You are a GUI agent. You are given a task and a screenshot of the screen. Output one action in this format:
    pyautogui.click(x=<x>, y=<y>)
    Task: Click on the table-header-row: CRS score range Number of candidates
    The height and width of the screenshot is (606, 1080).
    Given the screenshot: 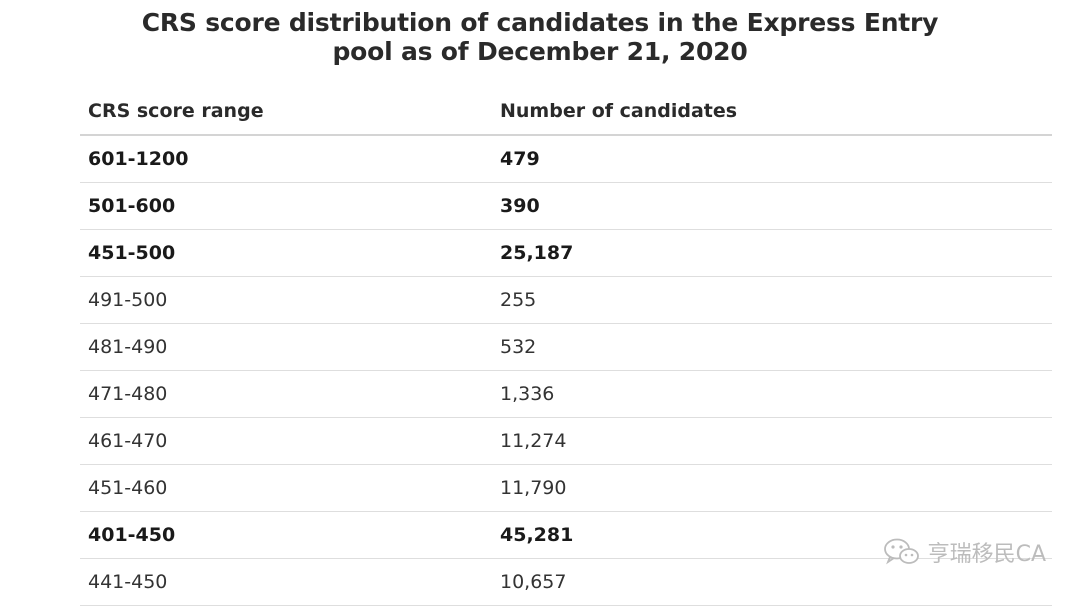 What is the action you would take?
    pyautogui.click(x=566, y=112)
    